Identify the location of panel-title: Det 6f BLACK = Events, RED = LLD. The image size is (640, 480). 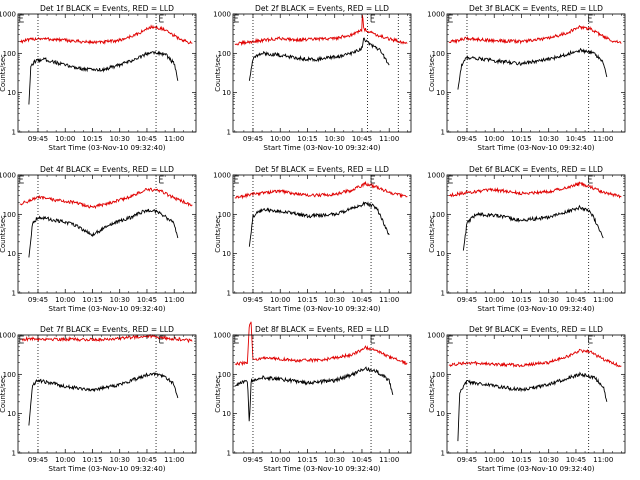
(536, 169).